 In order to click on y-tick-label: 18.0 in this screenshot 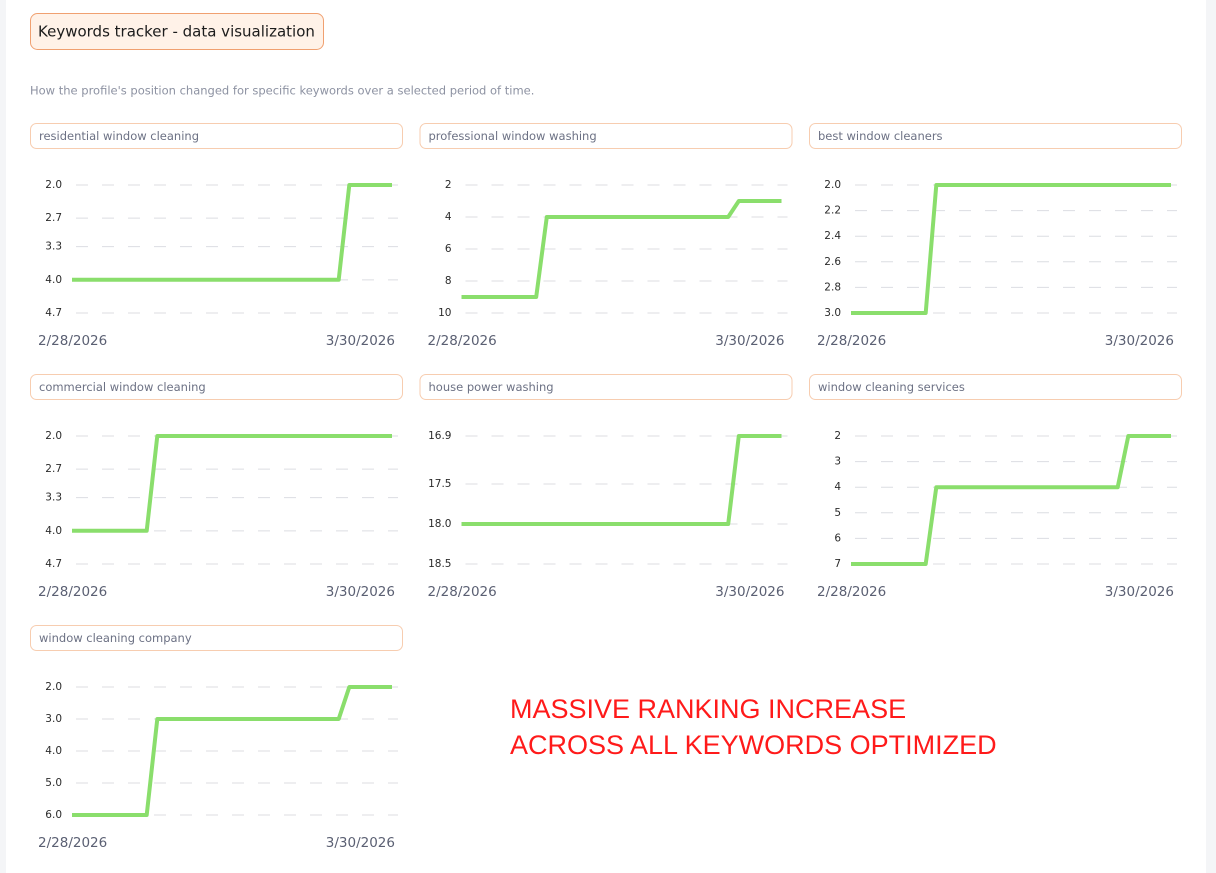, I will do `click(439, 524)`.